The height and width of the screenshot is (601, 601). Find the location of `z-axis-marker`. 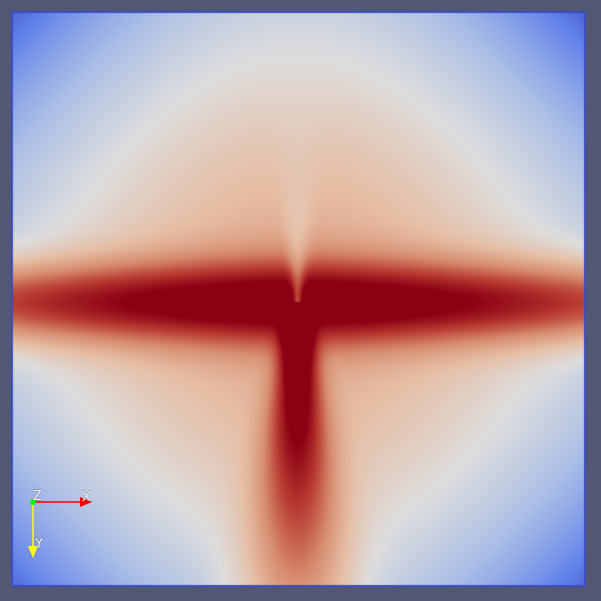

z-axis-marker is located at coordinates (33, 502).